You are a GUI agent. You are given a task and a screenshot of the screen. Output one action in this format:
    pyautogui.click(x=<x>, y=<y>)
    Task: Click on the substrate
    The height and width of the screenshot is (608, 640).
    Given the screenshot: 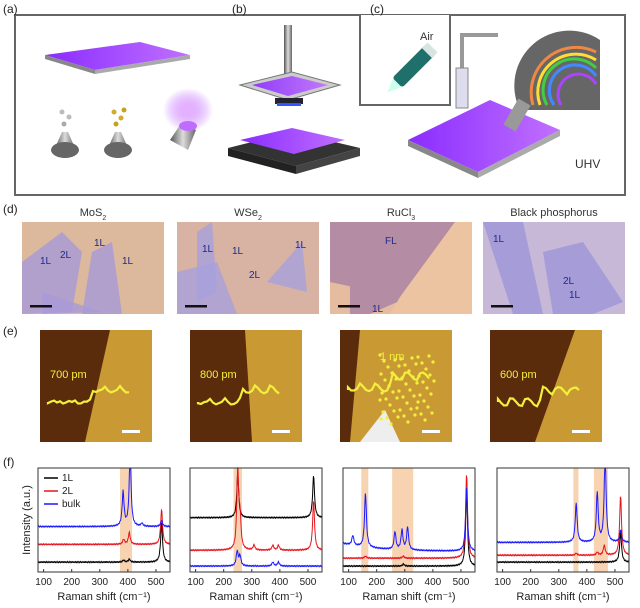 What is the action you would take?
    pyautogui.click(x=117, y=56)
    